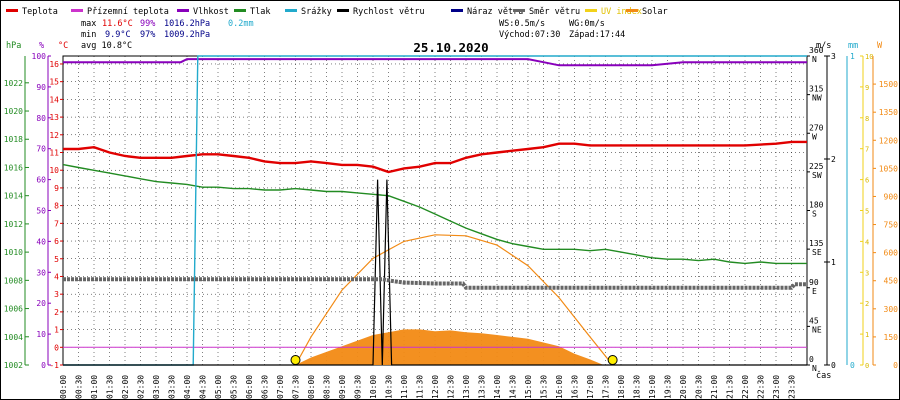  What do you see at coordinates (41, 149) in the screenshot?
I see `humidity-tick-label: 70` at bounding box center [41, 149].